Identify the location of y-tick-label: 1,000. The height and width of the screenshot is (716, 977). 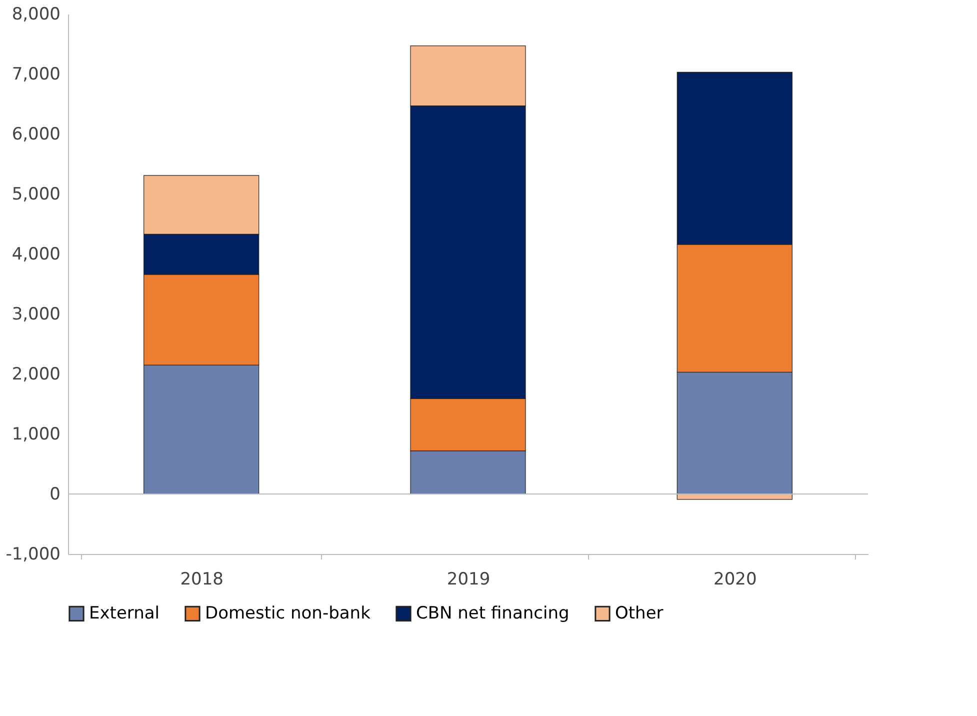
(36, 434).